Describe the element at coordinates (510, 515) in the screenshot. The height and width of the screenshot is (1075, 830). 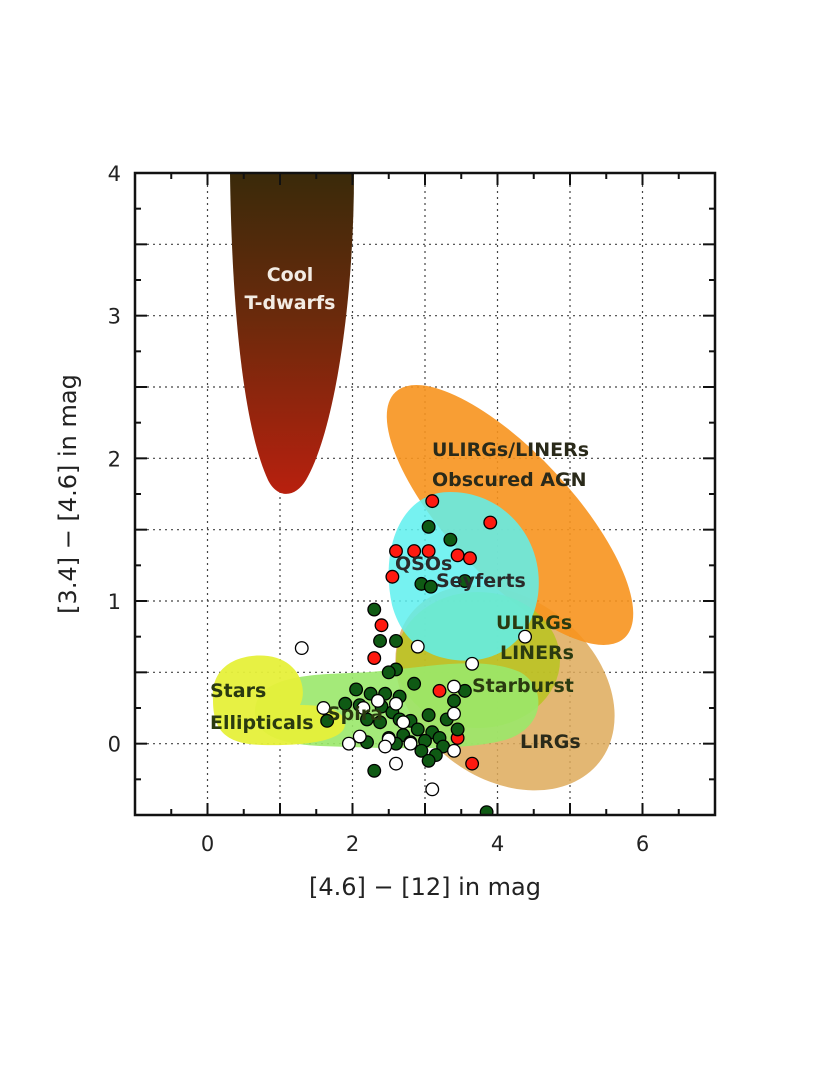
I see `region-ulirgs-liners-obscured-agn` at that location.